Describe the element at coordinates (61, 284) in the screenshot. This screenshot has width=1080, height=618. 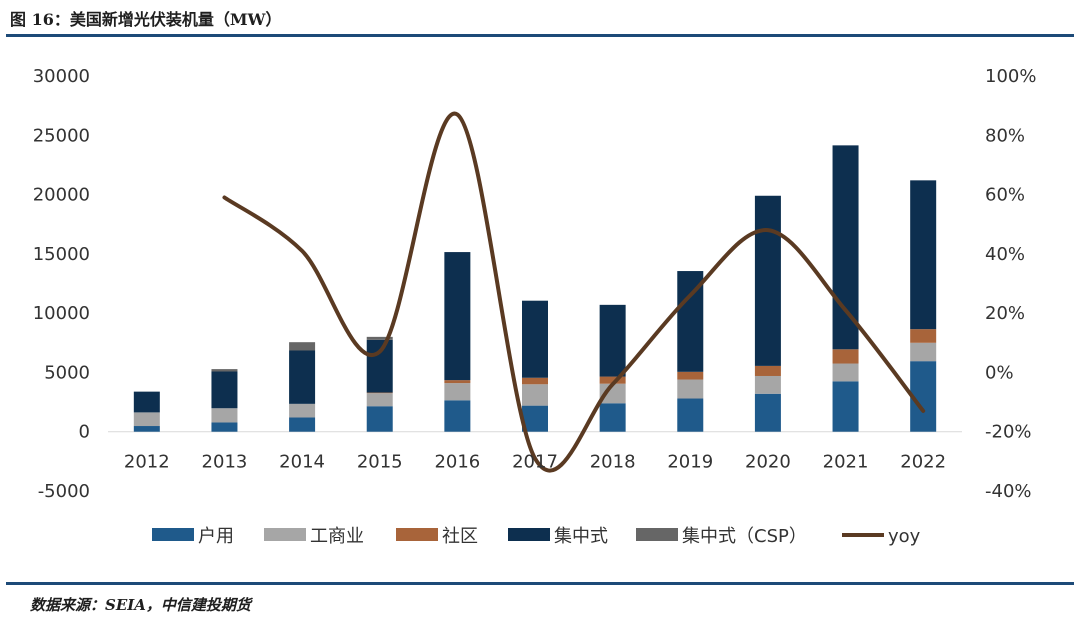
I see `y-left-axis: -5000 0 5000 10000 15000 20000 25000 30000` at that location.